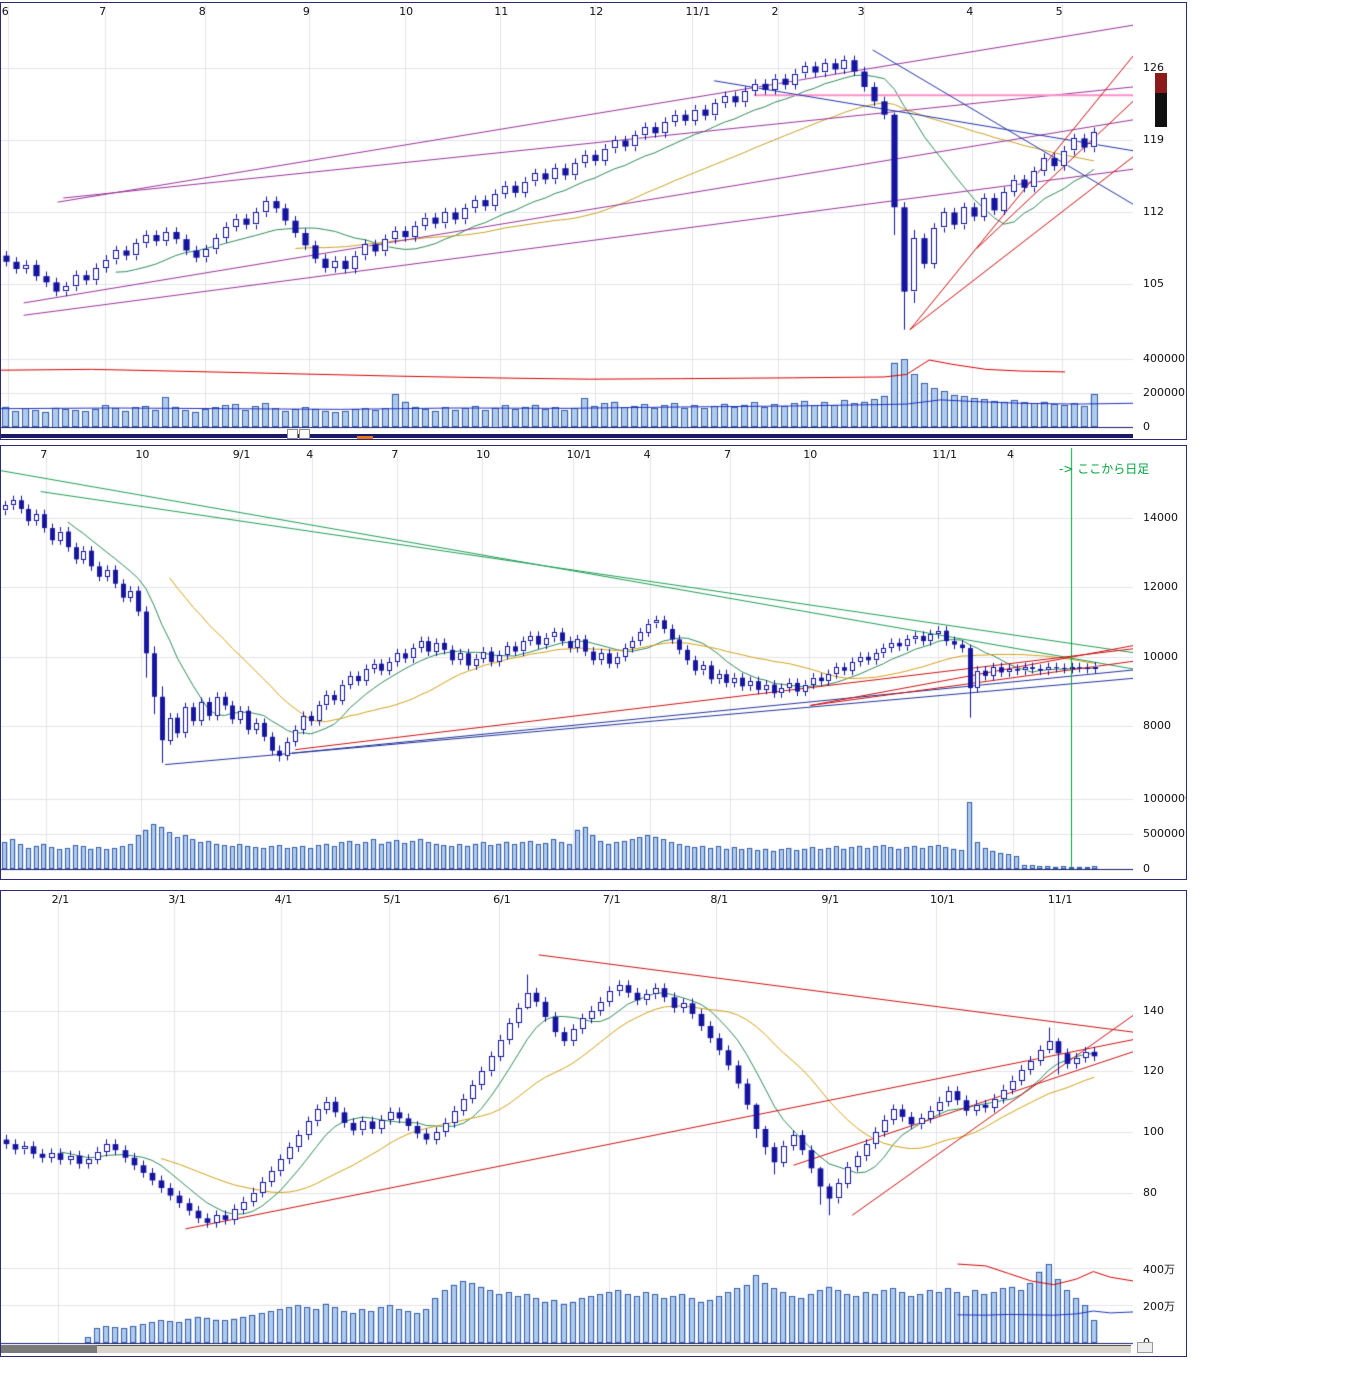  I want to click on x-axis-label: 2, so click(775, 11).